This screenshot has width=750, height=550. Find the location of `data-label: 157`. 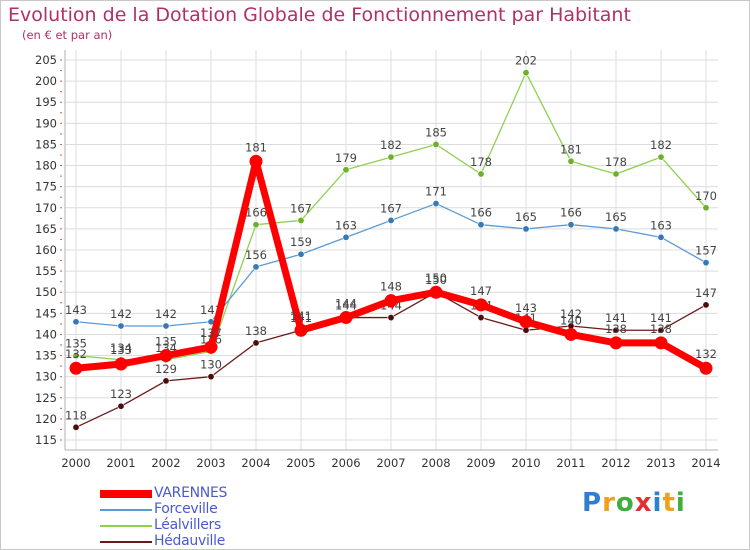

data-label: 157 is located at coordinates (706, 251).